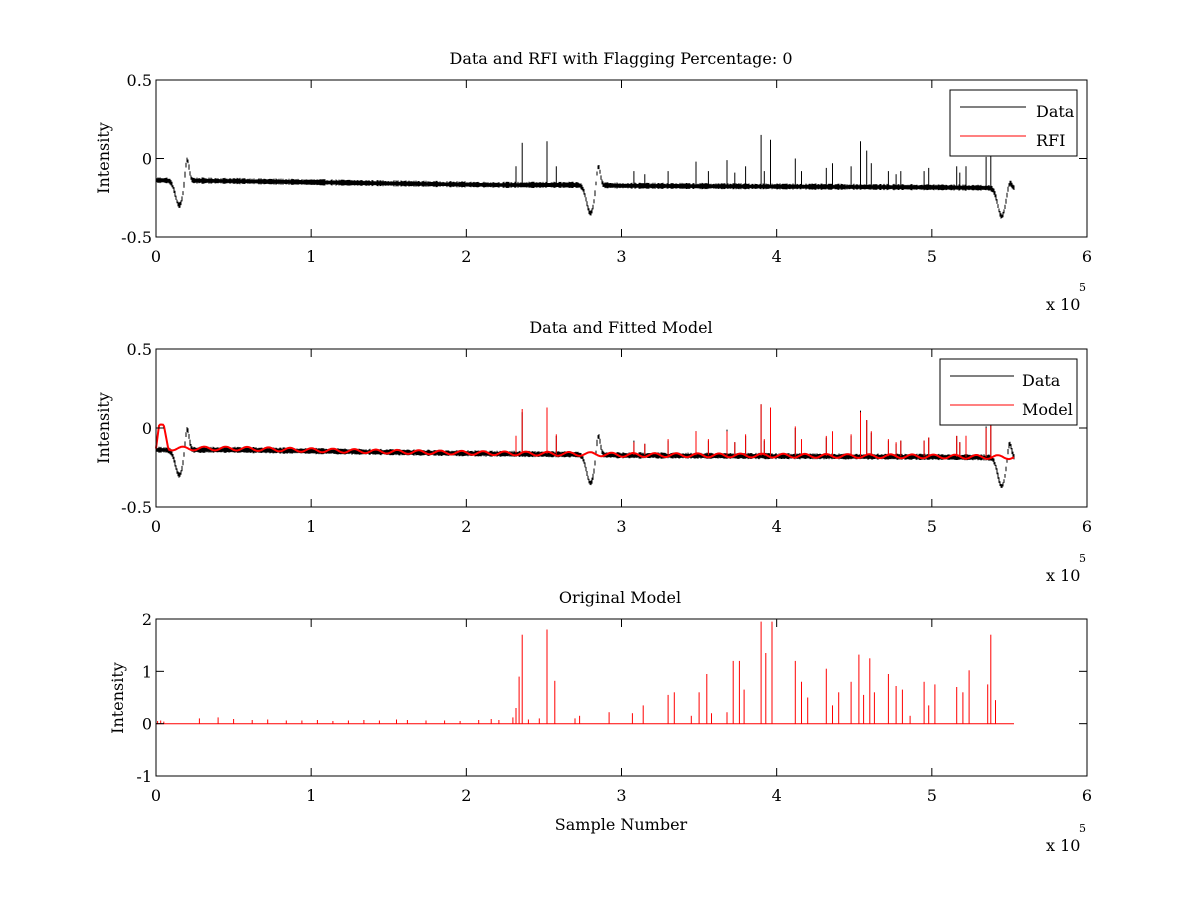  Describe the element at coordinates (147, 428) in the screenshot. I see `panel-2-ytick-label: 0` at that location.